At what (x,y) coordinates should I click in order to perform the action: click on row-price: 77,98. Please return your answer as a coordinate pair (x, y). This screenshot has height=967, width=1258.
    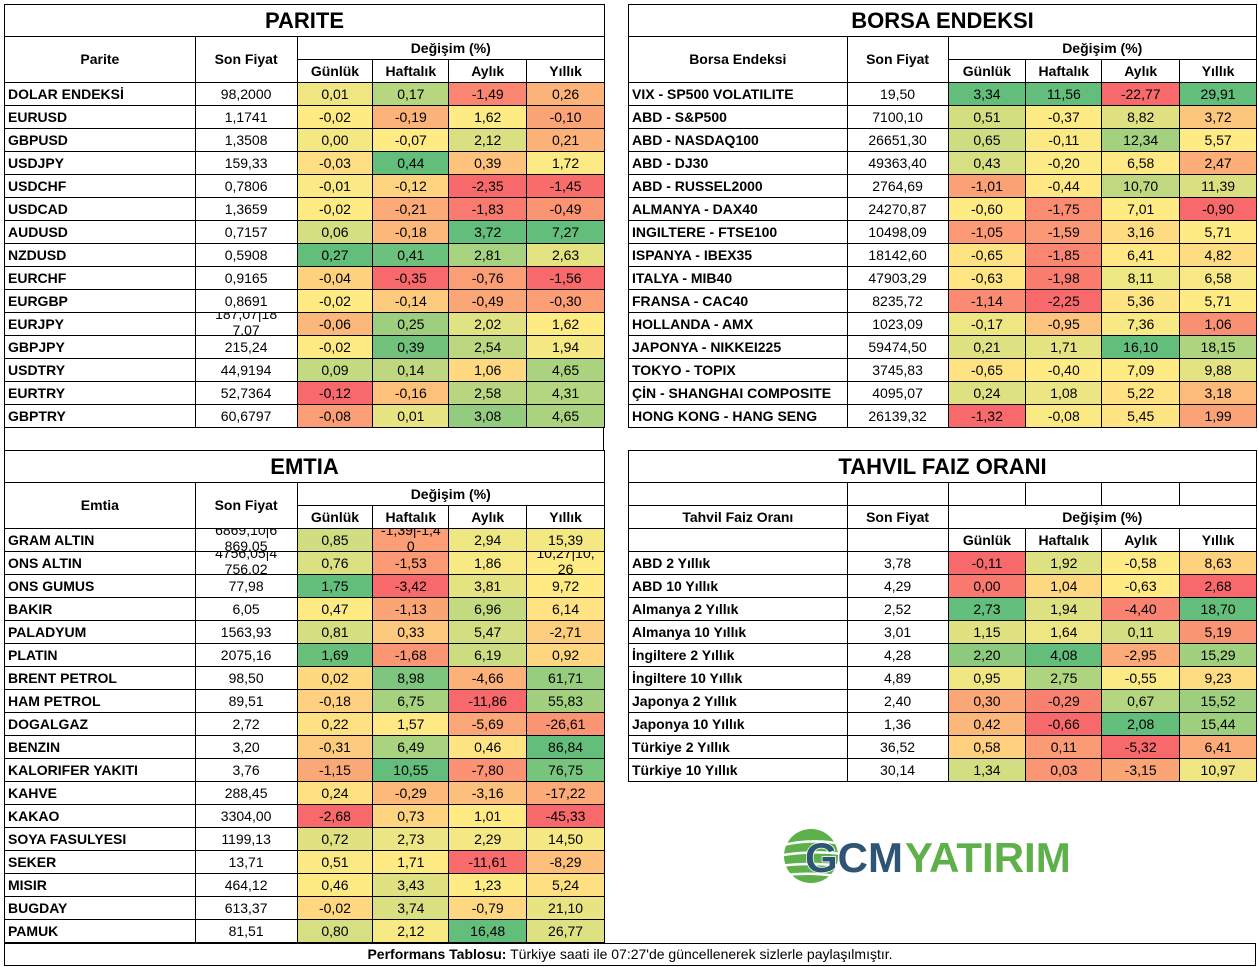
    Looking at the image, I should click on (246, 586).